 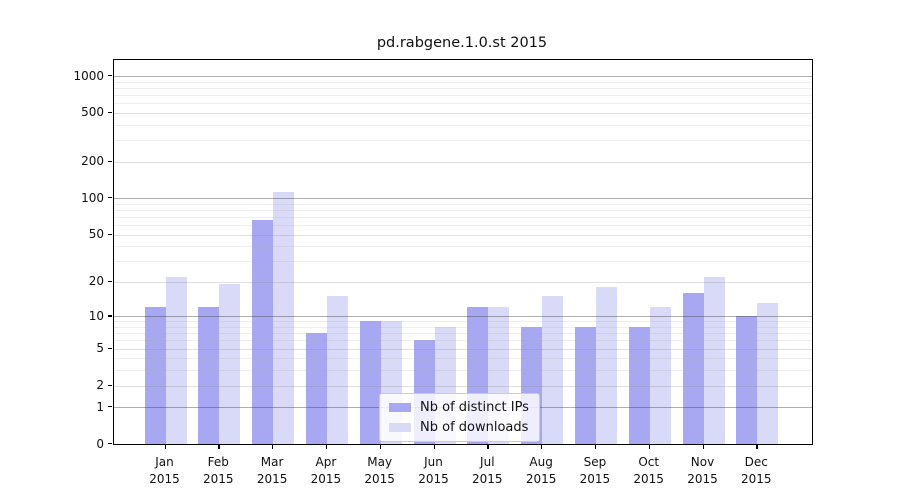 I want to click on xtick-month: May, so click(x=380, y=462).